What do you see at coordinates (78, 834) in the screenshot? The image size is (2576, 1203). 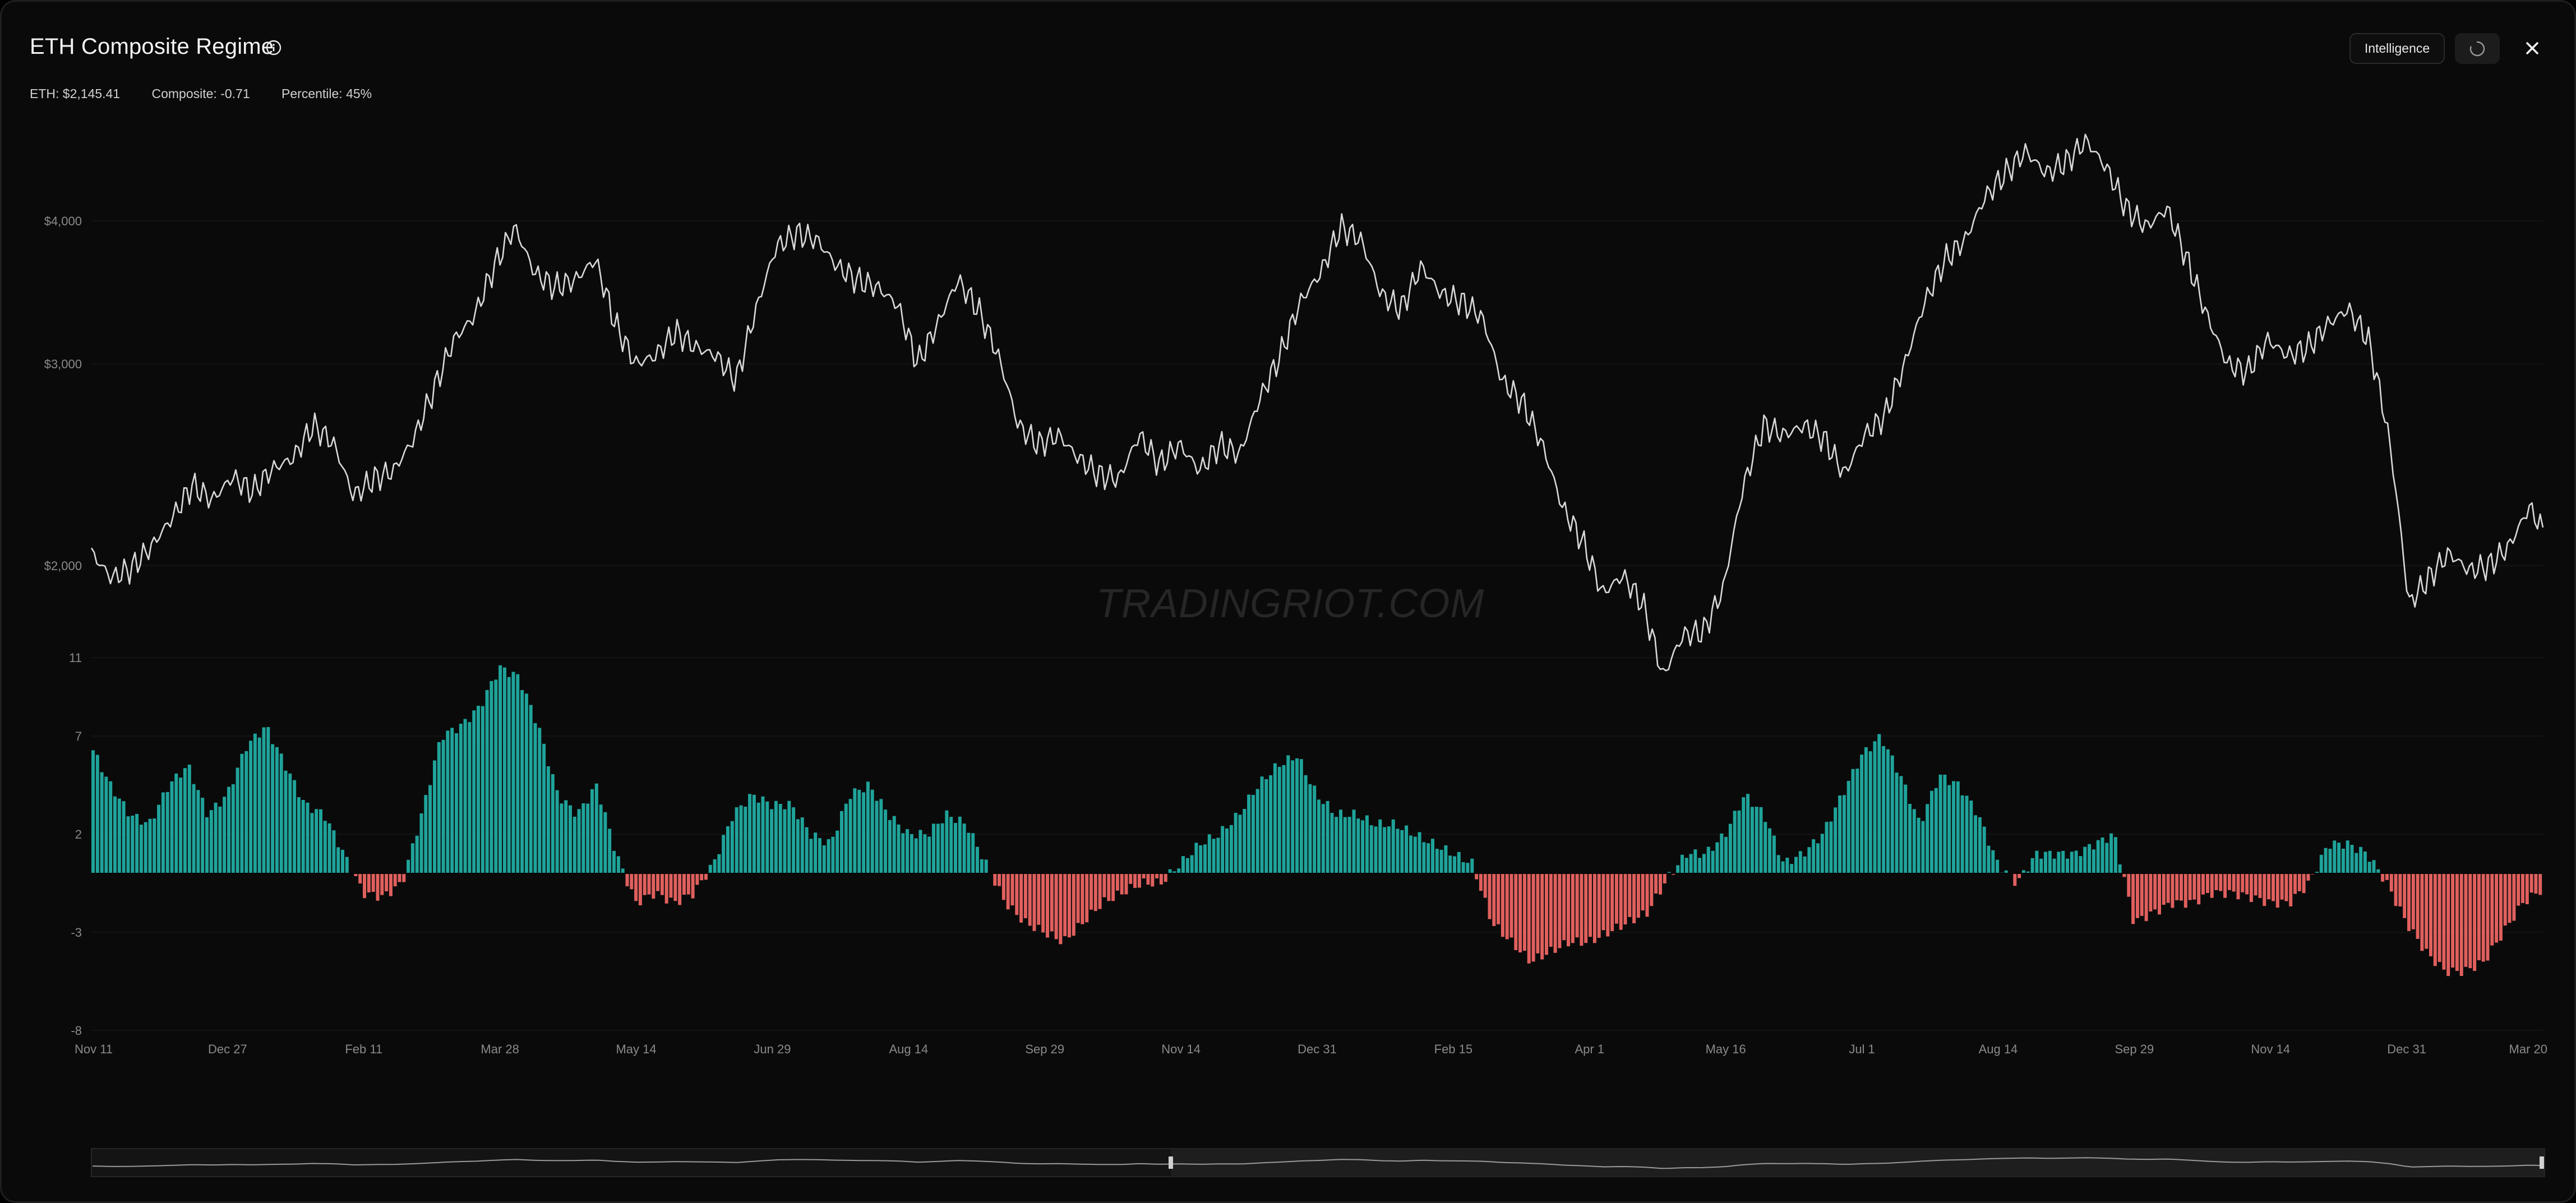 I see `composite-y-tick-label: 2` at bounding box center [78, 834].